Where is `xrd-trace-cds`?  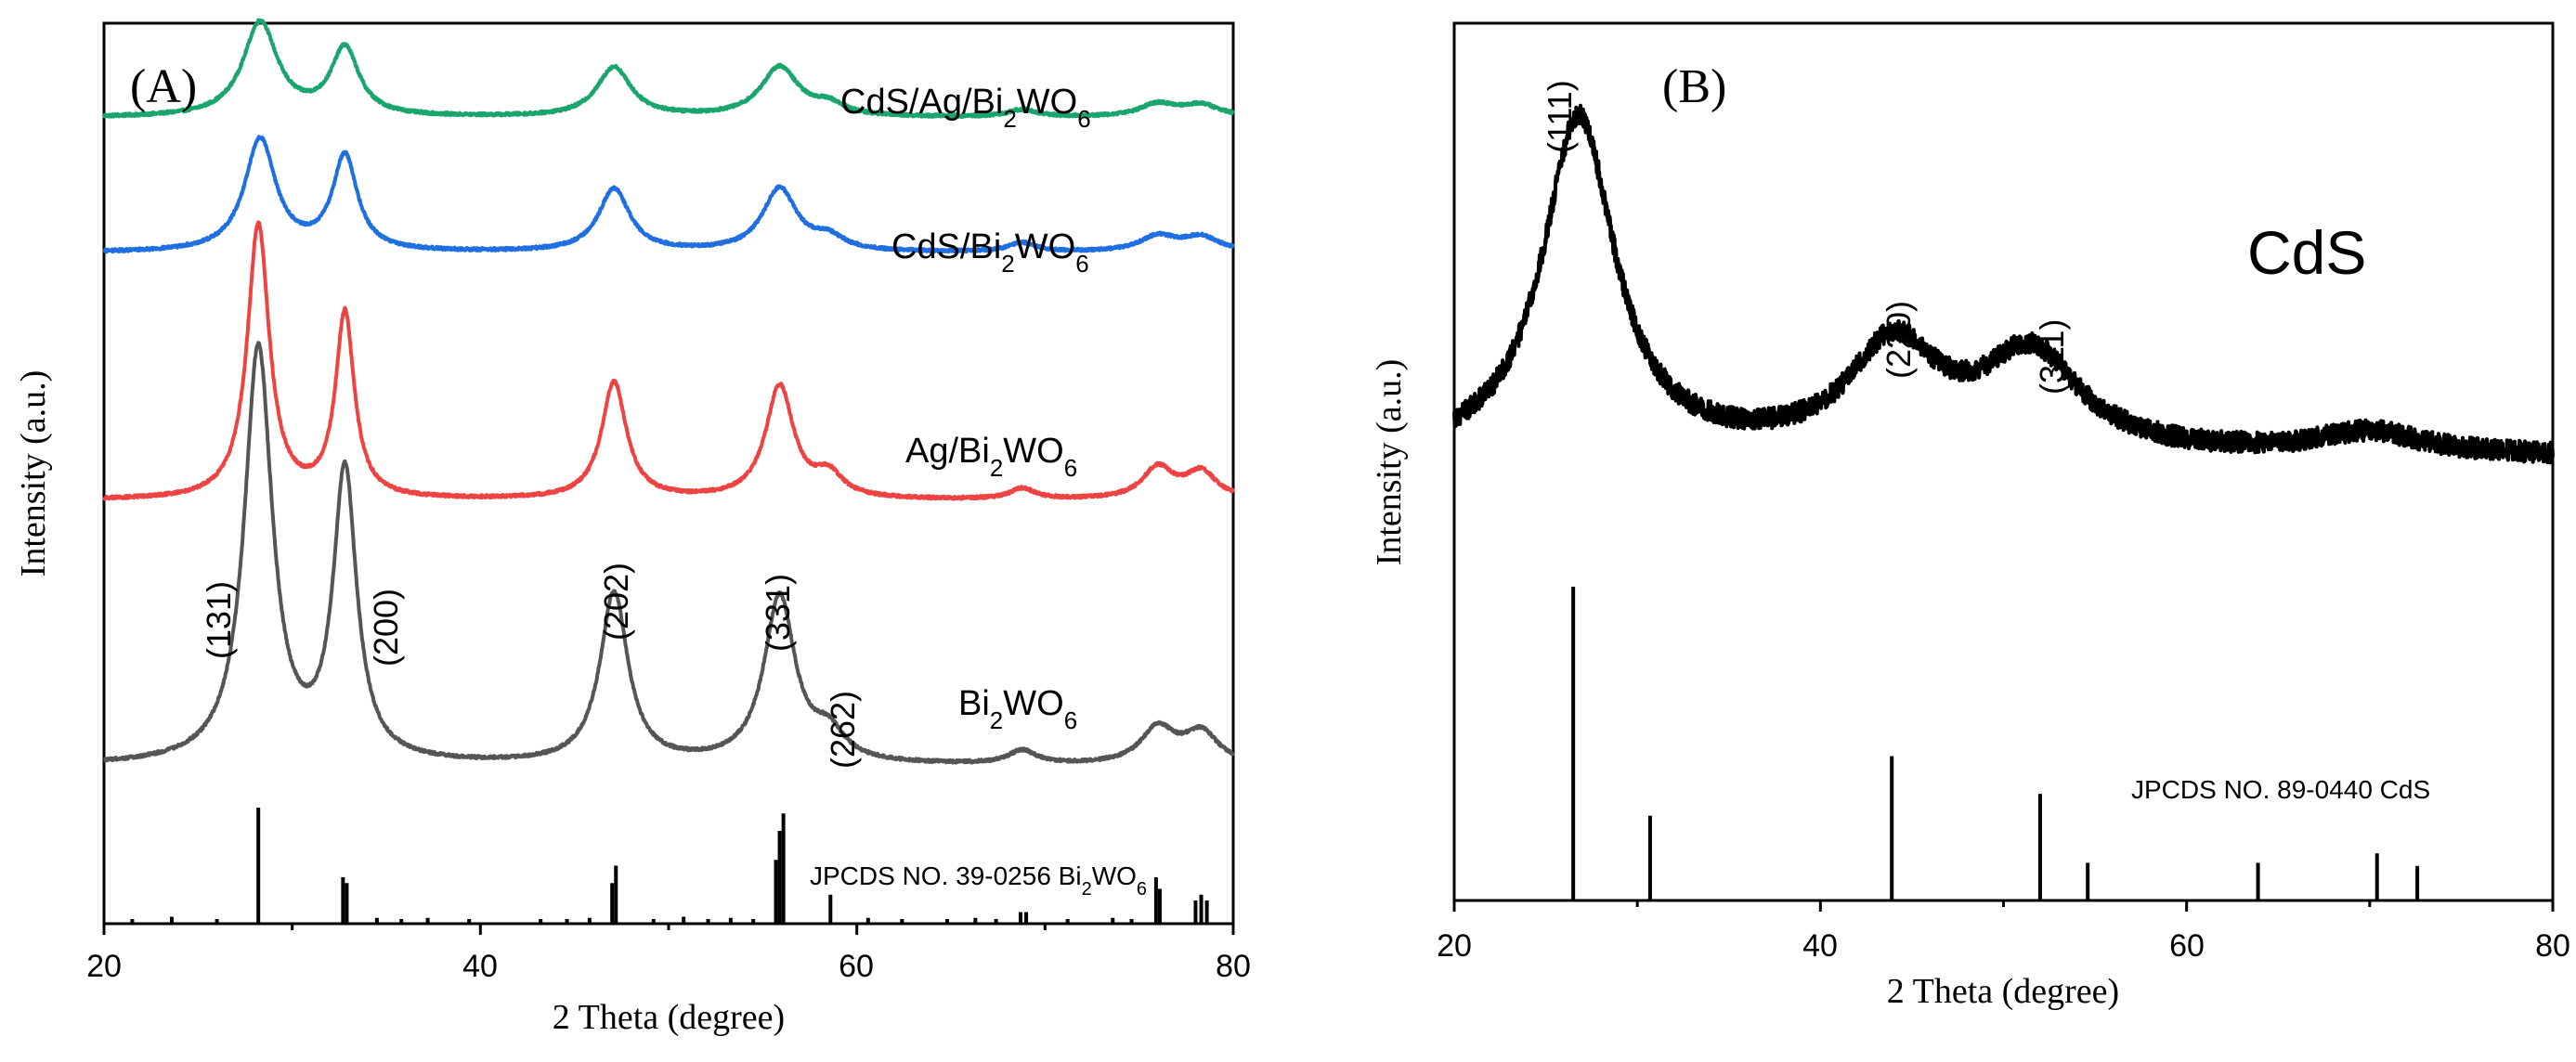
xrd-trace-cds is located at coordinates (2003, 284).